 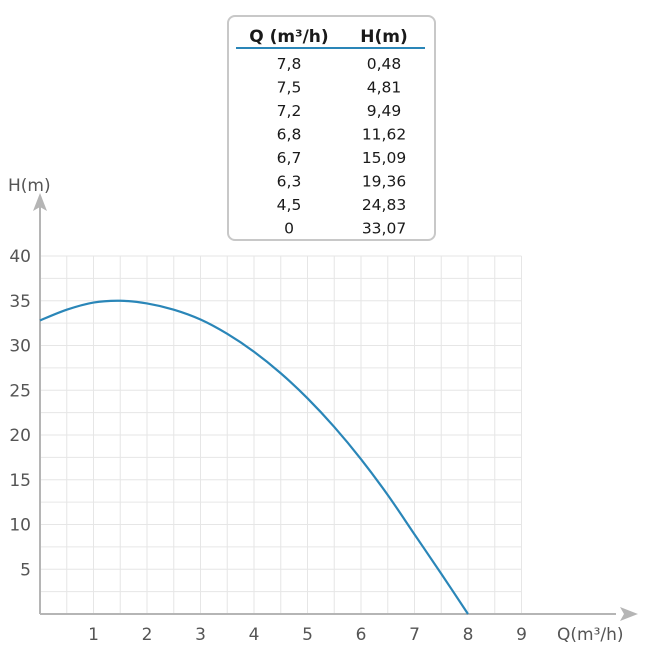 I want to click on table-cell: 11,62, so click(x=384, y=135).